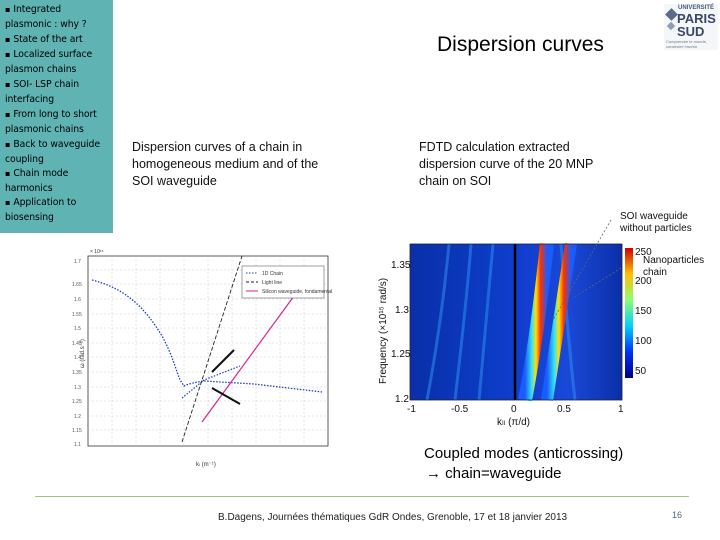 The image size is (720, 540). Describe the element at coordinates (77, 344) in the screenshot. I see `y-tick: 1.45` at that location.